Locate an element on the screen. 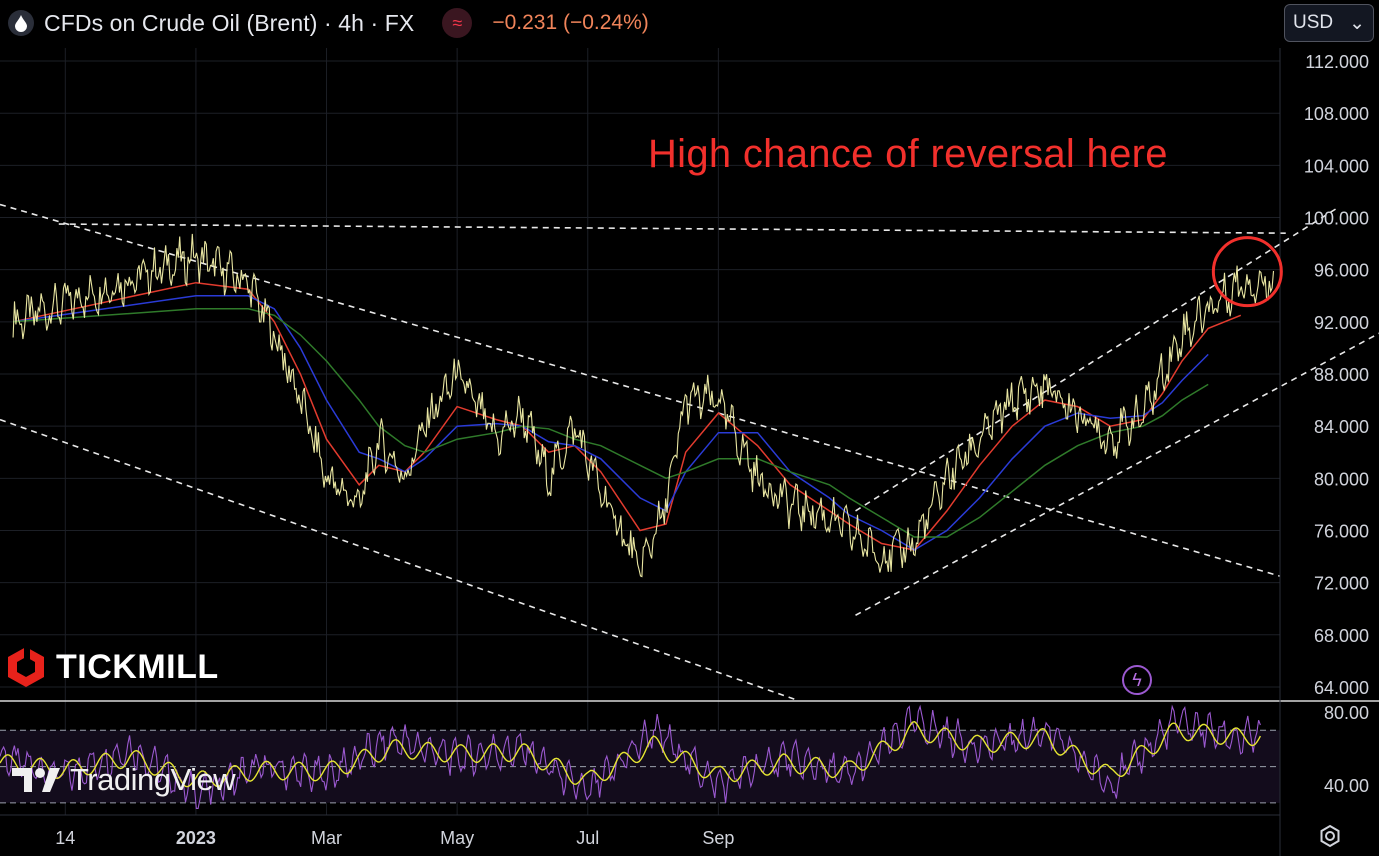 The width and height of the screenshot is (1379, 856). rsi-signal-line is located at coordinates (631, 754).